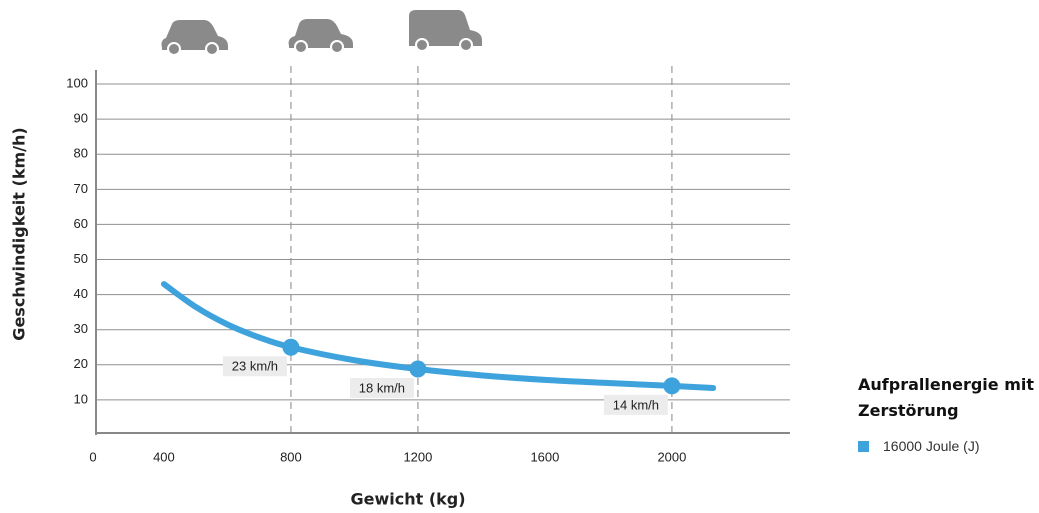  I want to click on x-tick-label: 400, so click(164, 456).